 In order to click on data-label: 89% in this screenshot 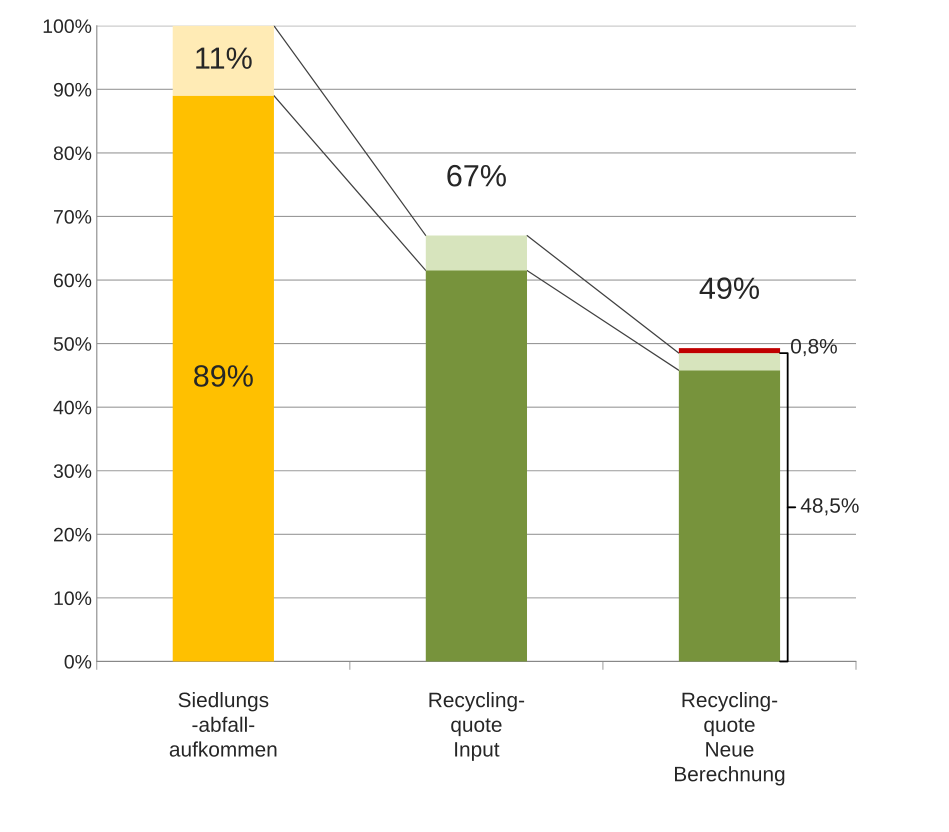, I will do `click(223, 376)`.